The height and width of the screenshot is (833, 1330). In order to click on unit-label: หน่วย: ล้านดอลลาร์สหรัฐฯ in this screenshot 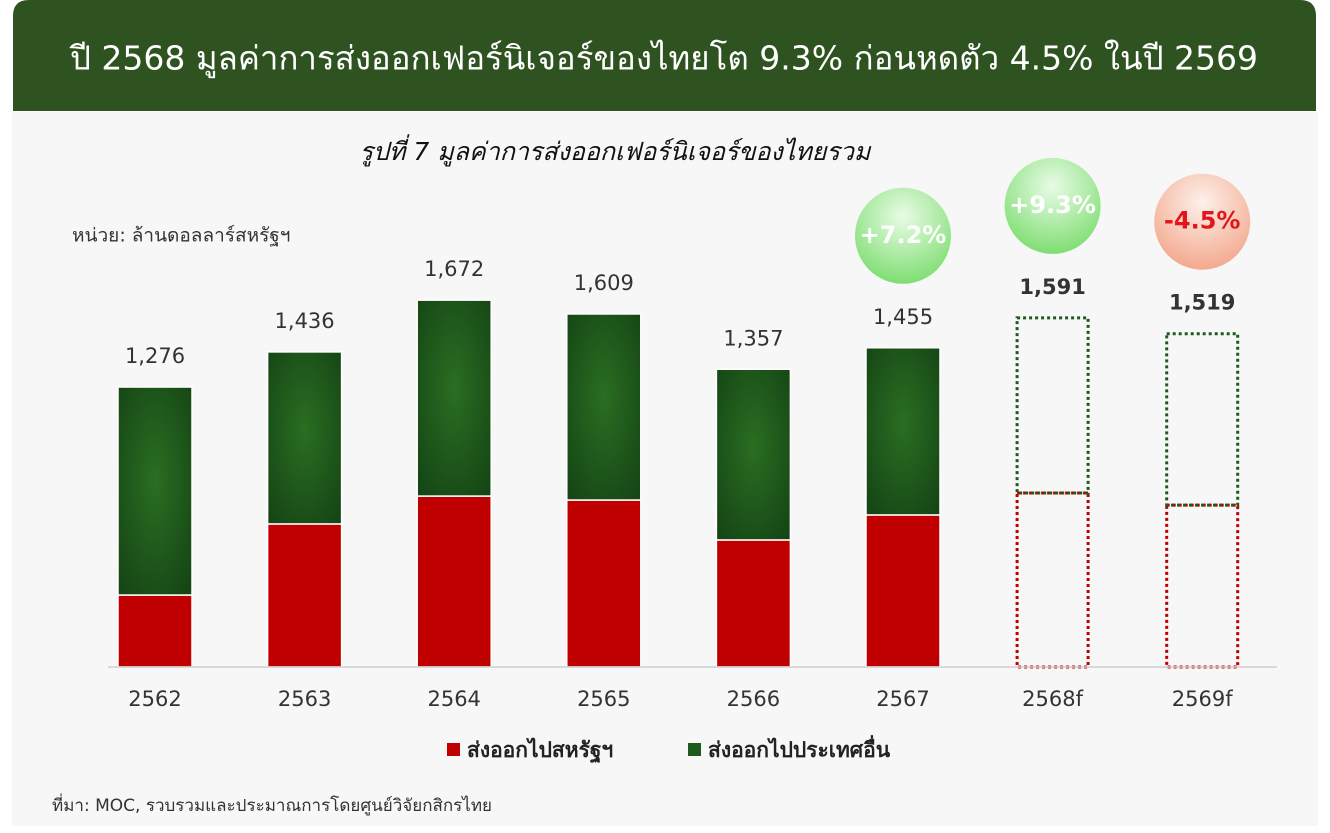, I will do `click(181, 236)`.